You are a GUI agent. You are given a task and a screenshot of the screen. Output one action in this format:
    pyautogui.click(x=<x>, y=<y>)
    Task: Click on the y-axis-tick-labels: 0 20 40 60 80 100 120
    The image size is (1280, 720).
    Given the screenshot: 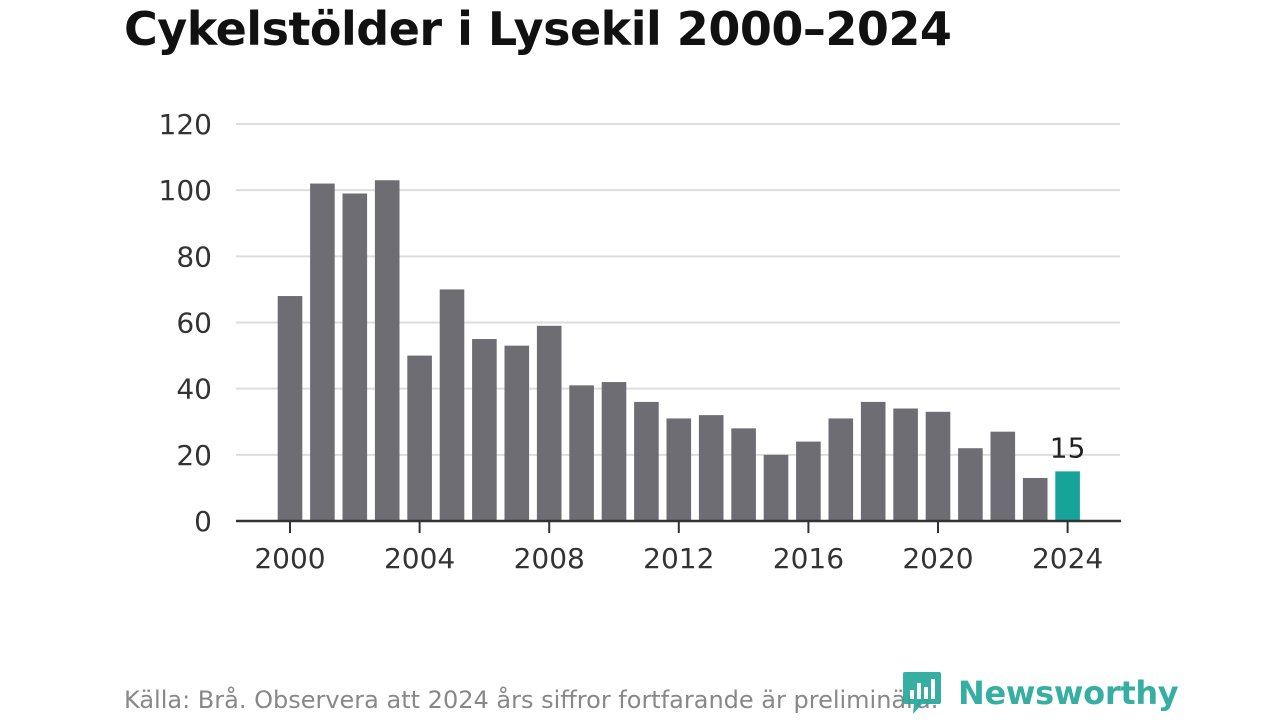 What is the action you would take?
    pyautogui.click(x=185, y=323)
    